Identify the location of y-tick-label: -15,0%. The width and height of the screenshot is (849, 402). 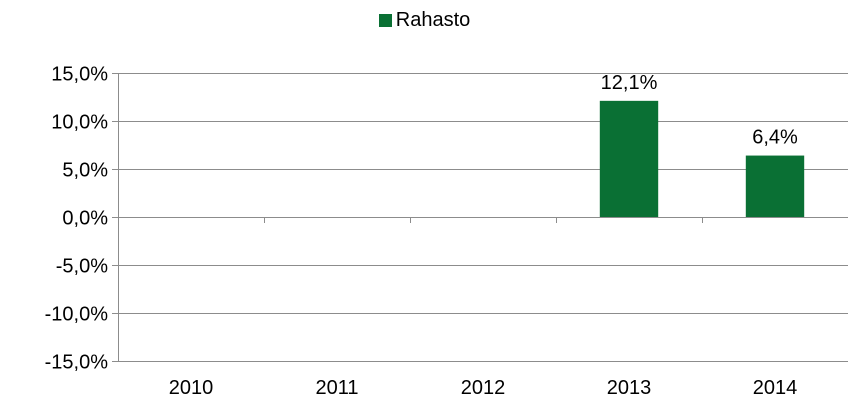
(77, 363).